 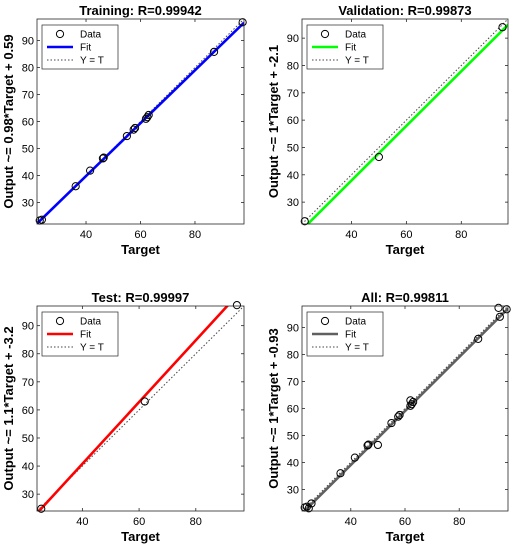 What do you see at coordinates (85, 48) in the screenshot?
I see `chart-0-legend-label: Fit` at bounding box center [85, 48].